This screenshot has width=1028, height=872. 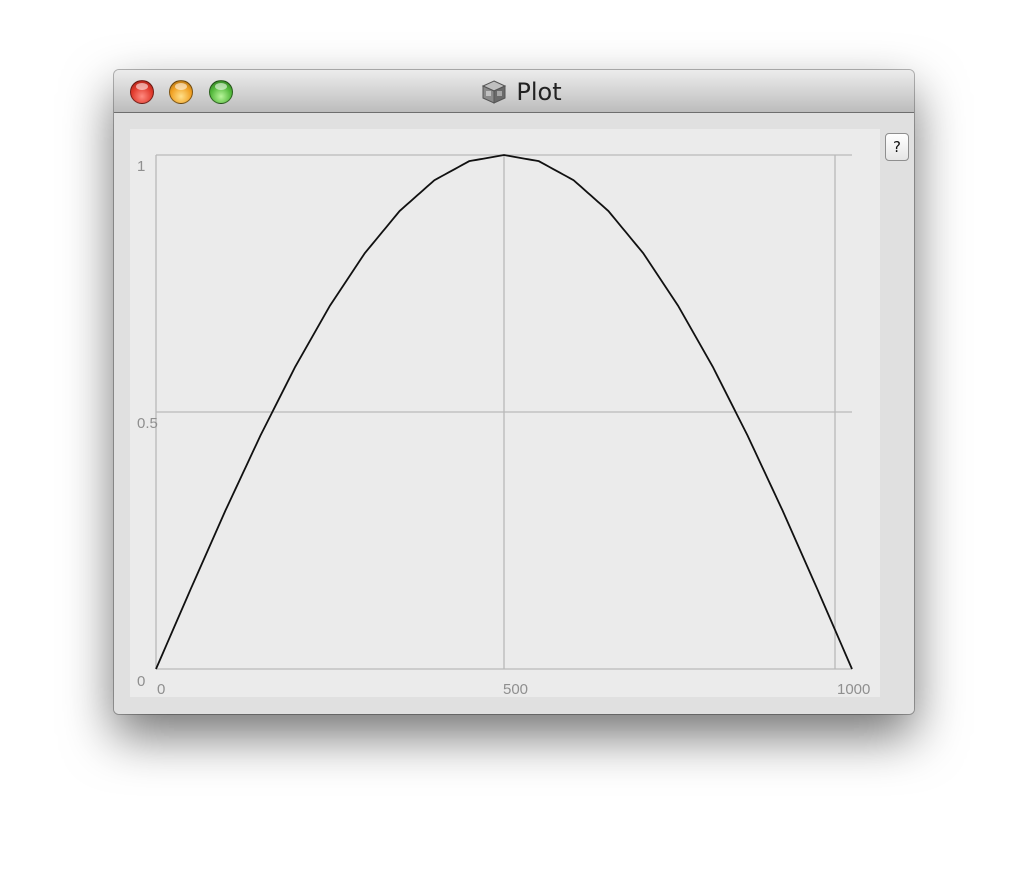 What do you see at coordinates (897, 147) in the screenshot?
I see `help-button: ?` at bounding box center [897, 147].